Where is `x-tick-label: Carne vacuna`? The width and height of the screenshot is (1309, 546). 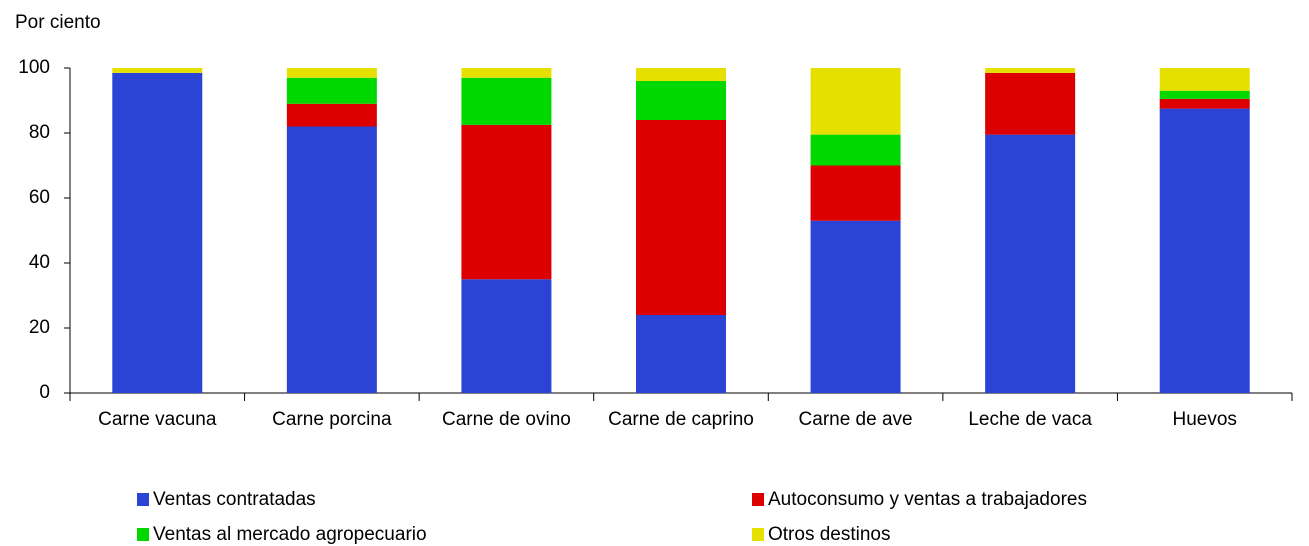 x-tick-label: Carne vacuna is located at coordinates (157, 419).